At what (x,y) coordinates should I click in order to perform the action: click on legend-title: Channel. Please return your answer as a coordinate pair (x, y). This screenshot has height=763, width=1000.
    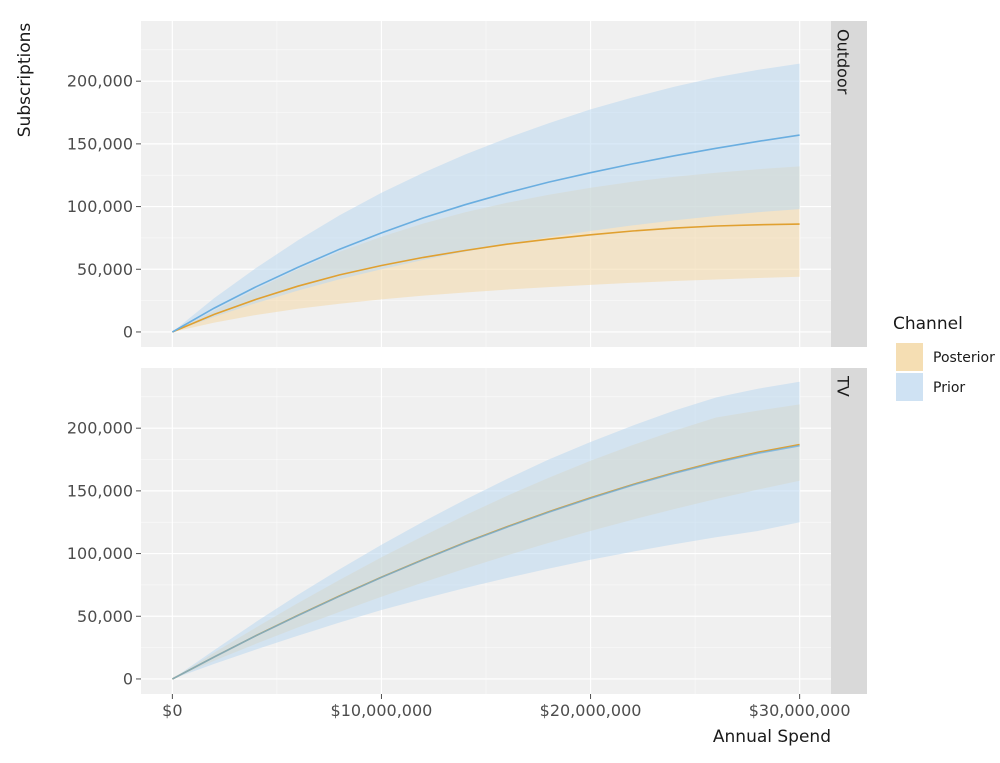
    Looking at the image, I should click on (928, 324).